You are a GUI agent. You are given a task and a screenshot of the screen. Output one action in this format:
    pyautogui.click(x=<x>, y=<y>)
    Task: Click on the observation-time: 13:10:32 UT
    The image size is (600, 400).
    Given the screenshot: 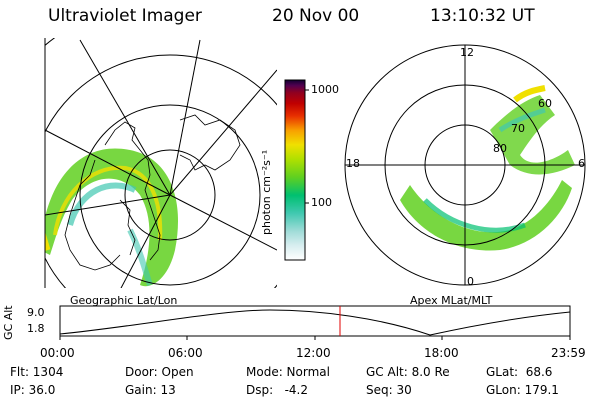 What is the action you would take?
    pyautogui.click(x=482, y=16)
    